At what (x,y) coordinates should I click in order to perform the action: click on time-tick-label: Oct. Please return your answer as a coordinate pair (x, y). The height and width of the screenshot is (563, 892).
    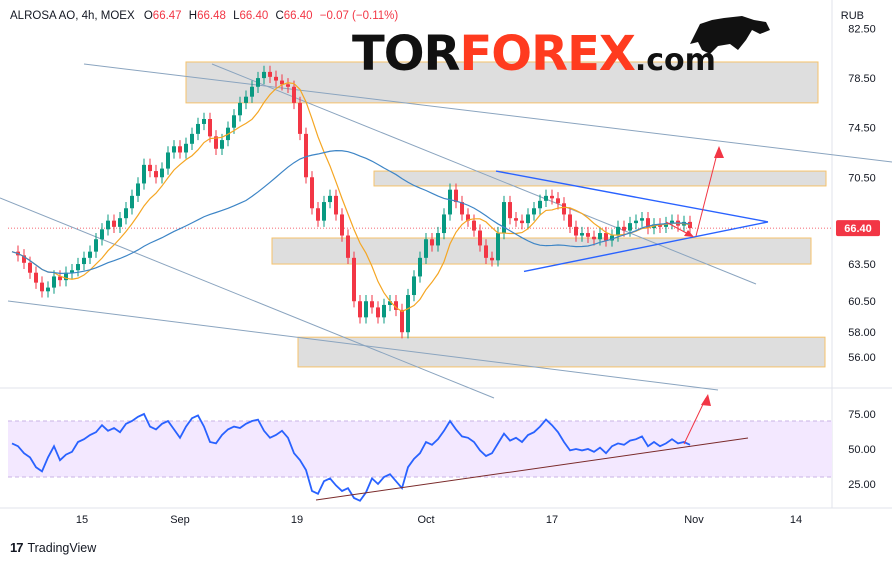
    Looking at the image, I should click on (425, 520).